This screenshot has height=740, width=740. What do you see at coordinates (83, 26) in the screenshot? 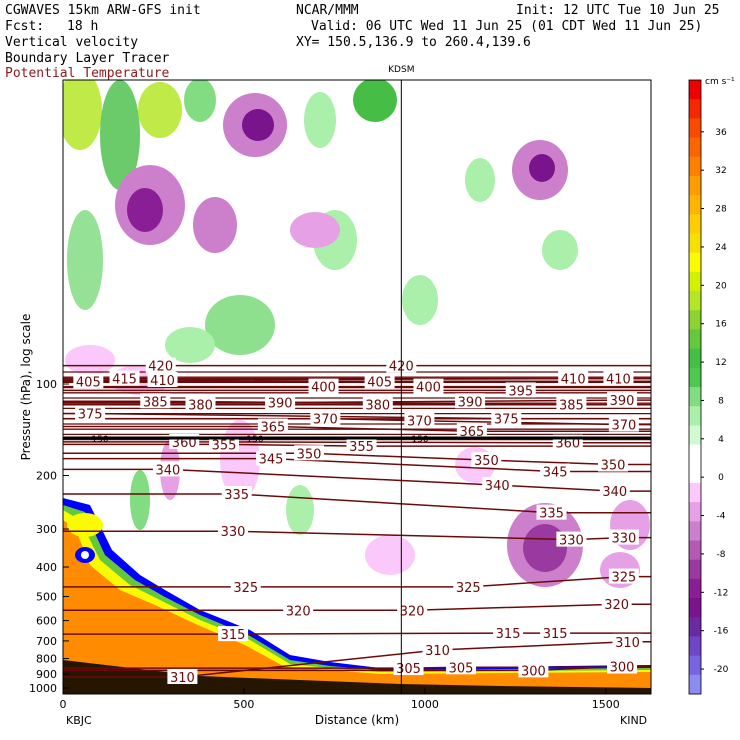
I see `forecast-hour: 18 h` at bounding box center [83, 26].